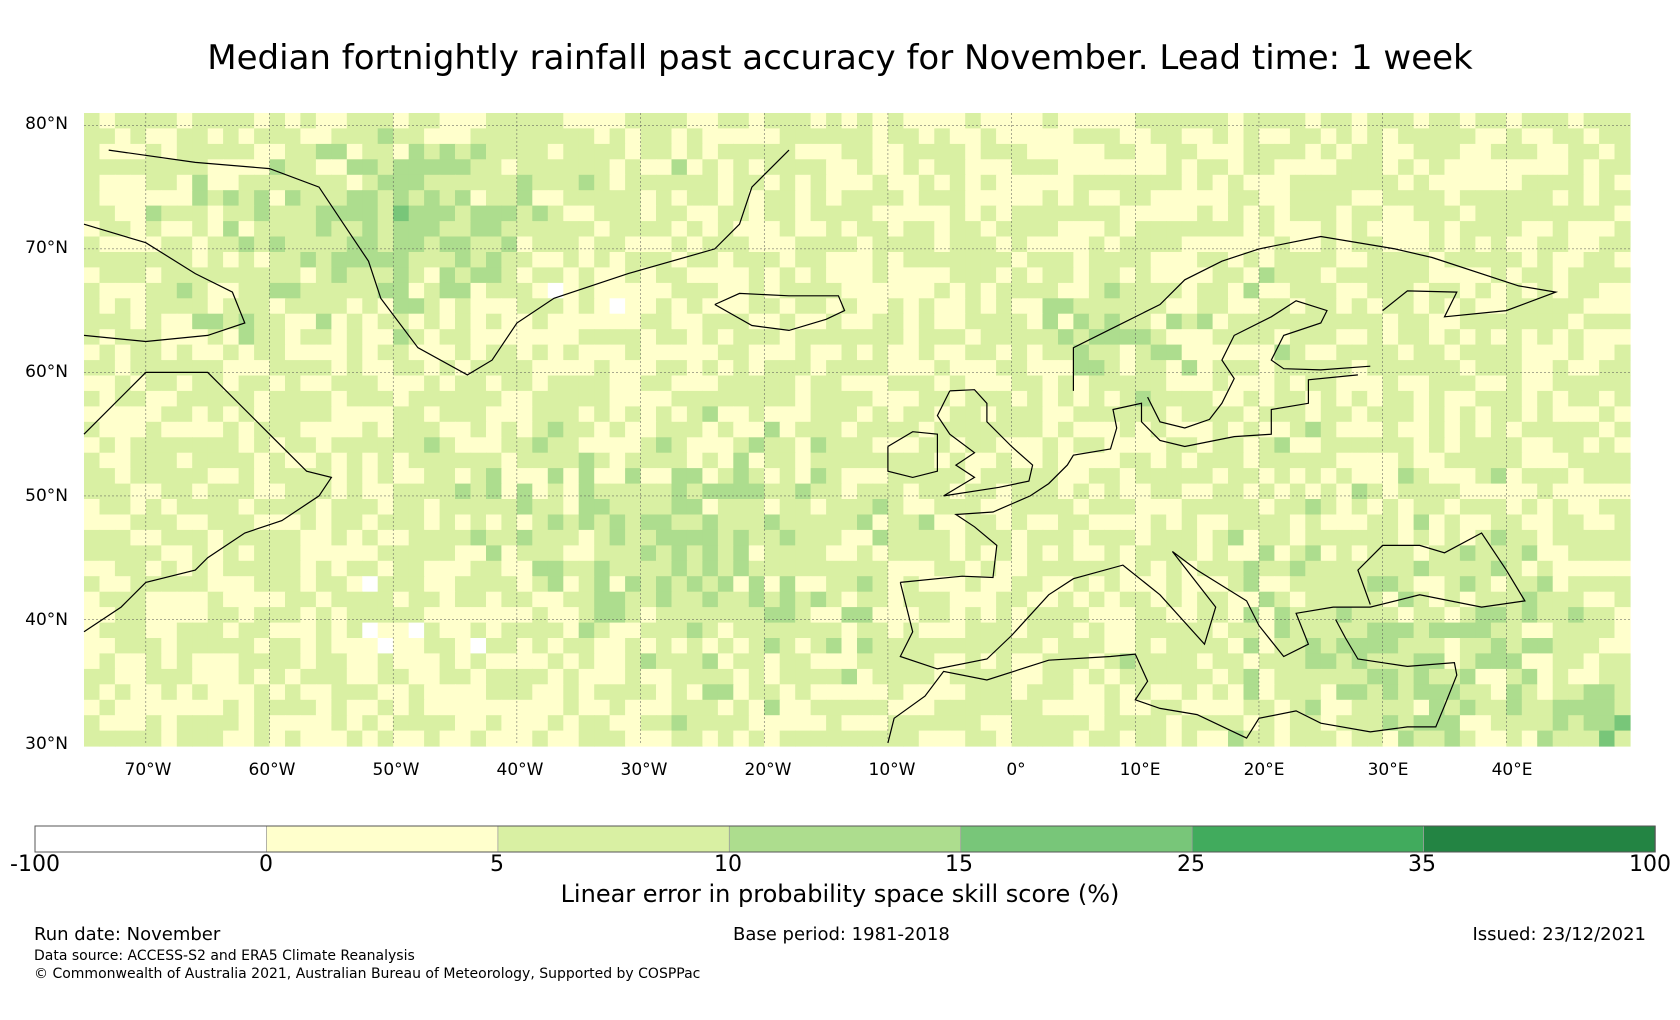 The height and width of the screenshot is (1020, 1680). Describe the element at coordinates (164, 283) in the screenshot. I see `baffin-coast` at that location.